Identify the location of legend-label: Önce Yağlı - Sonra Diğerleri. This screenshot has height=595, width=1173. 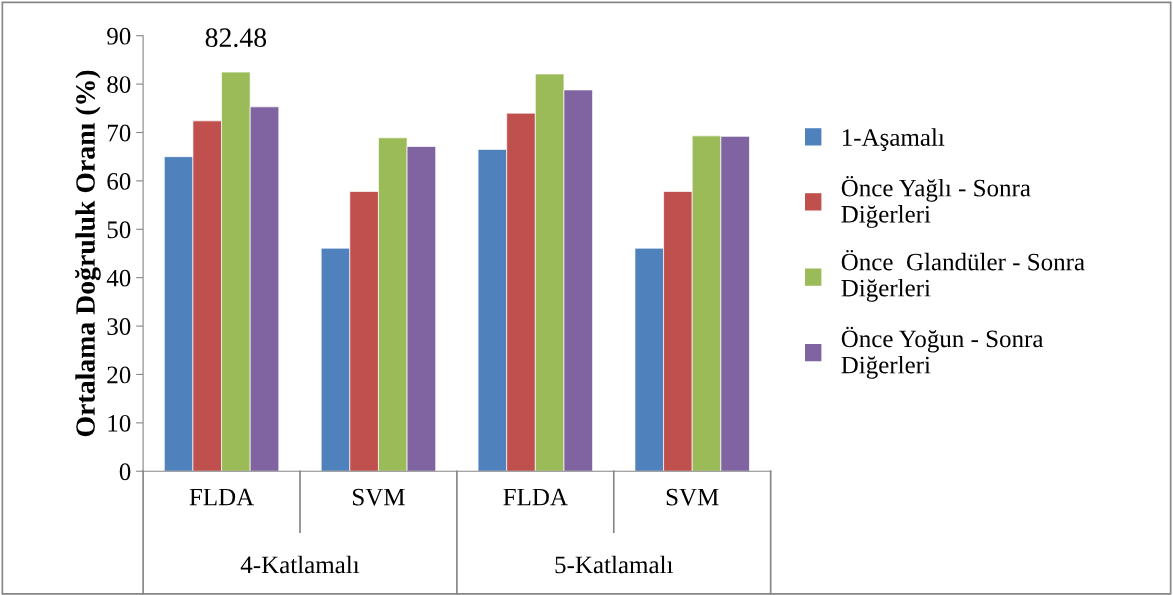
(936, 201).